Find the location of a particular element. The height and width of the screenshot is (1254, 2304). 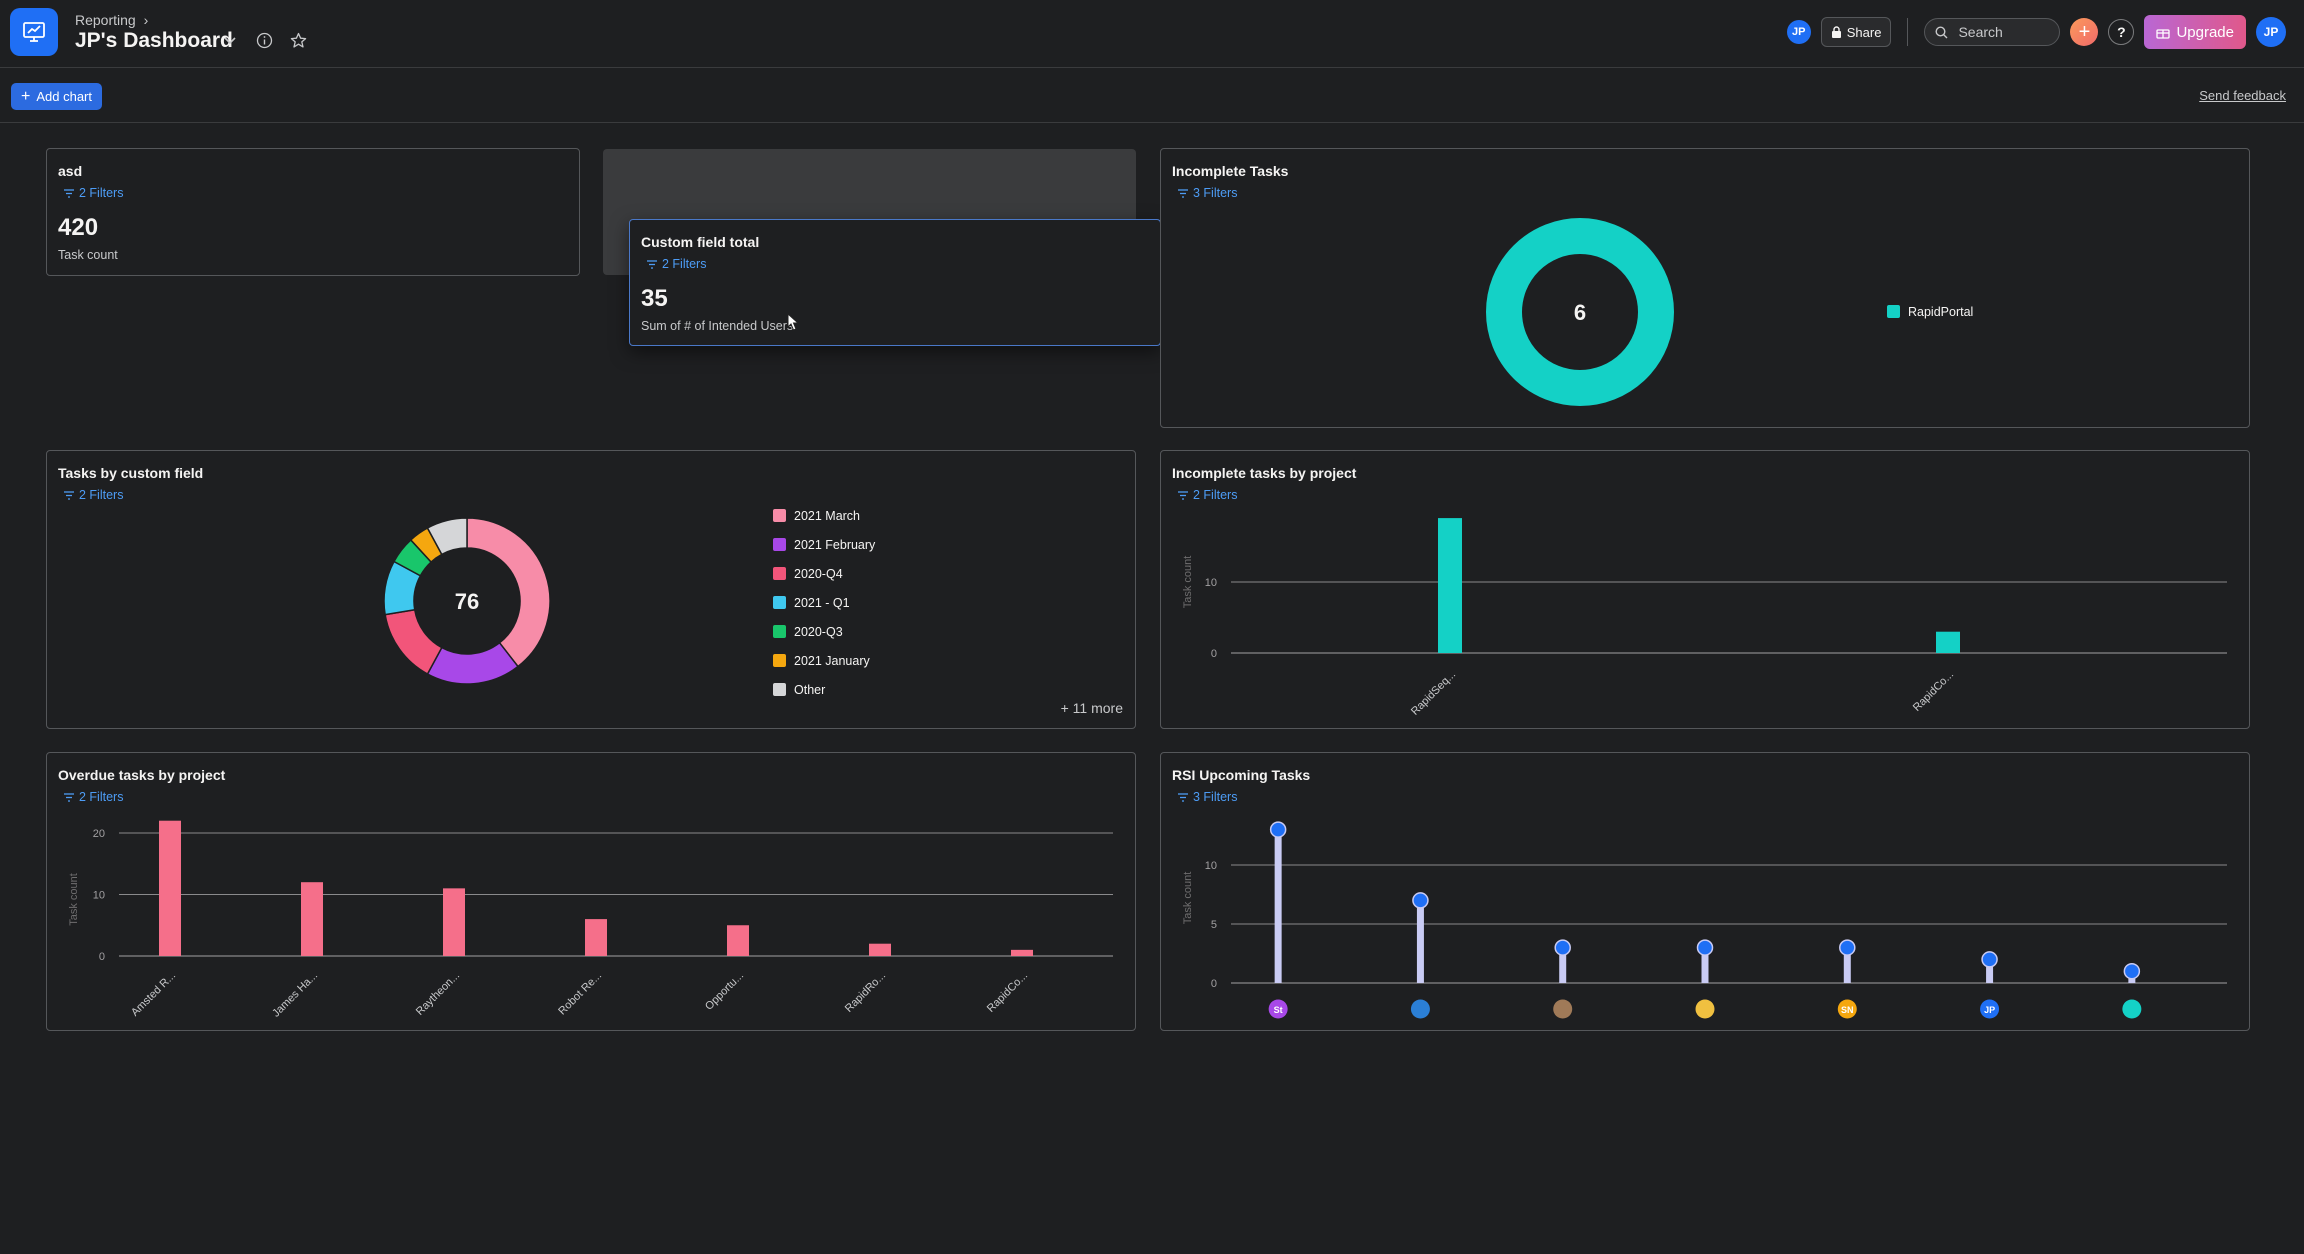

info-icon is located at coordinates (264, 40).